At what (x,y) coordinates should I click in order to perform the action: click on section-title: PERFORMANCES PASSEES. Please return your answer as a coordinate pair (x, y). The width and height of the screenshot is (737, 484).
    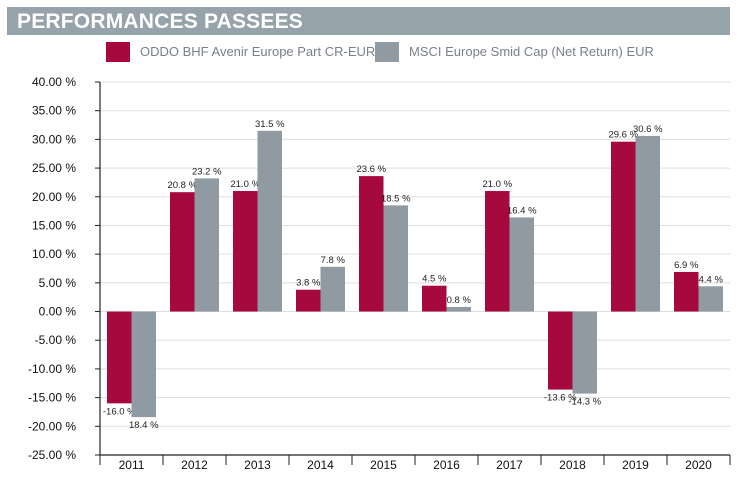
    Looking at the image, I should click on (160, 21).